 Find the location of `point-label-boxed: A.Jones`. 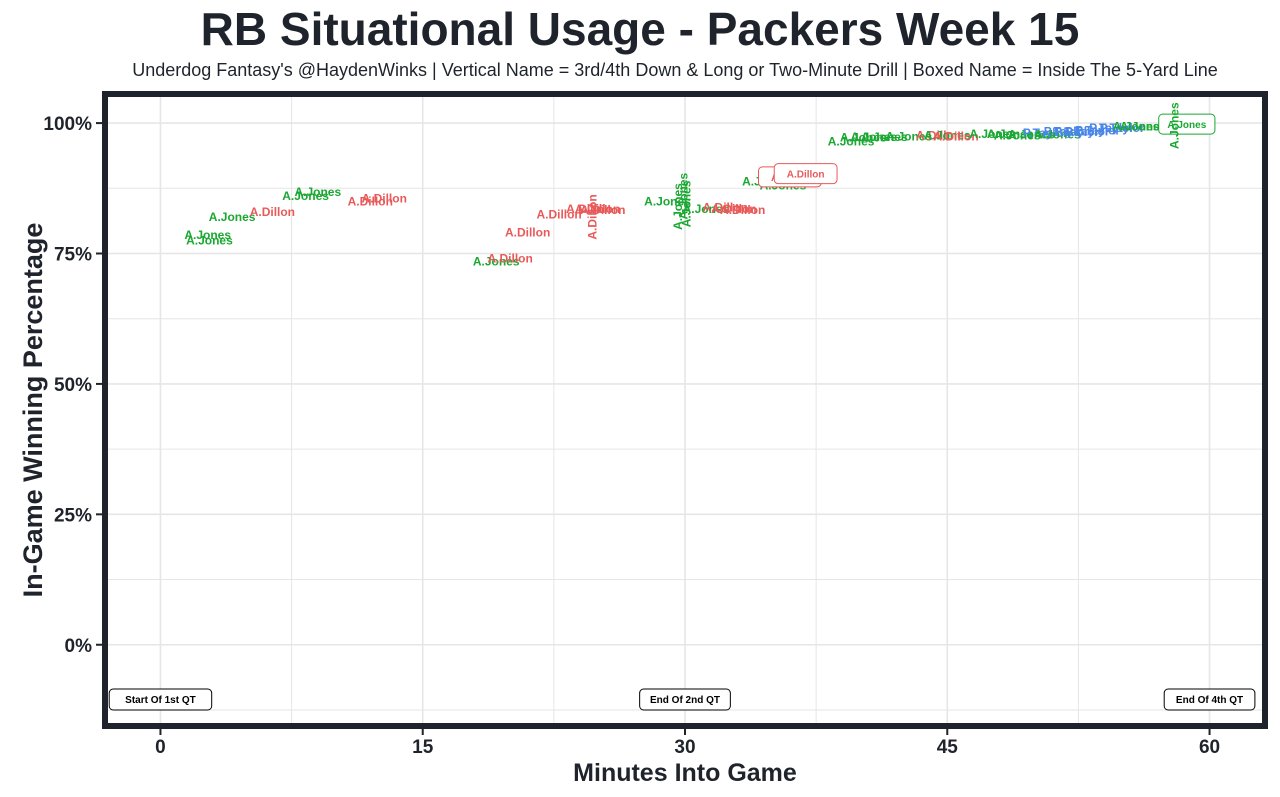

point-label-boxed: A.Jones is located at coordinates (1187, 124).